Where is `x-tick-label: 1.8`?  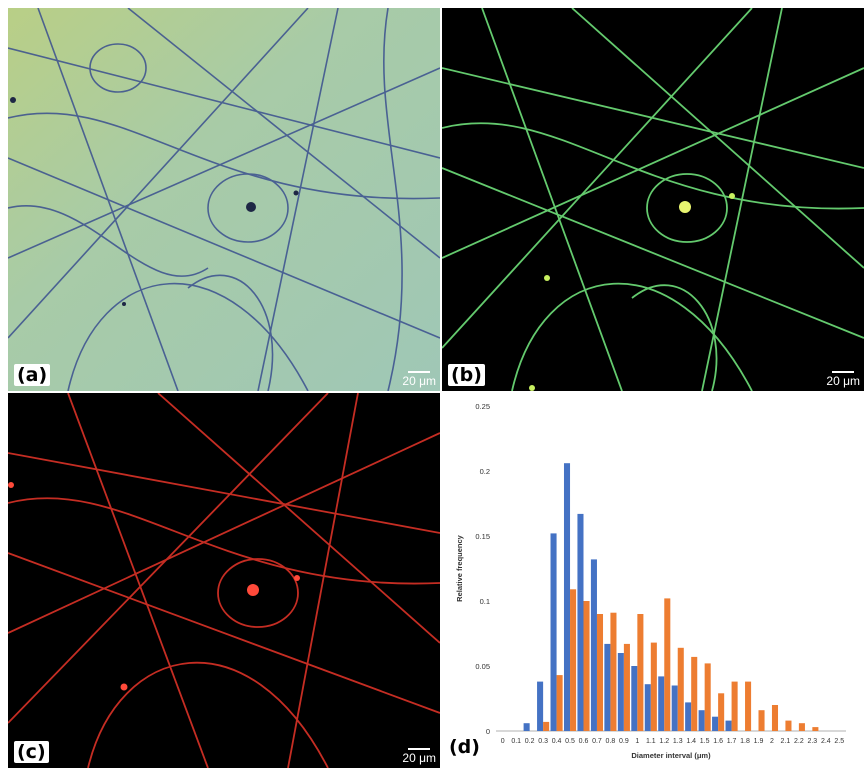
x-tick-label: 1.8 is located at coordinates (745, 741).